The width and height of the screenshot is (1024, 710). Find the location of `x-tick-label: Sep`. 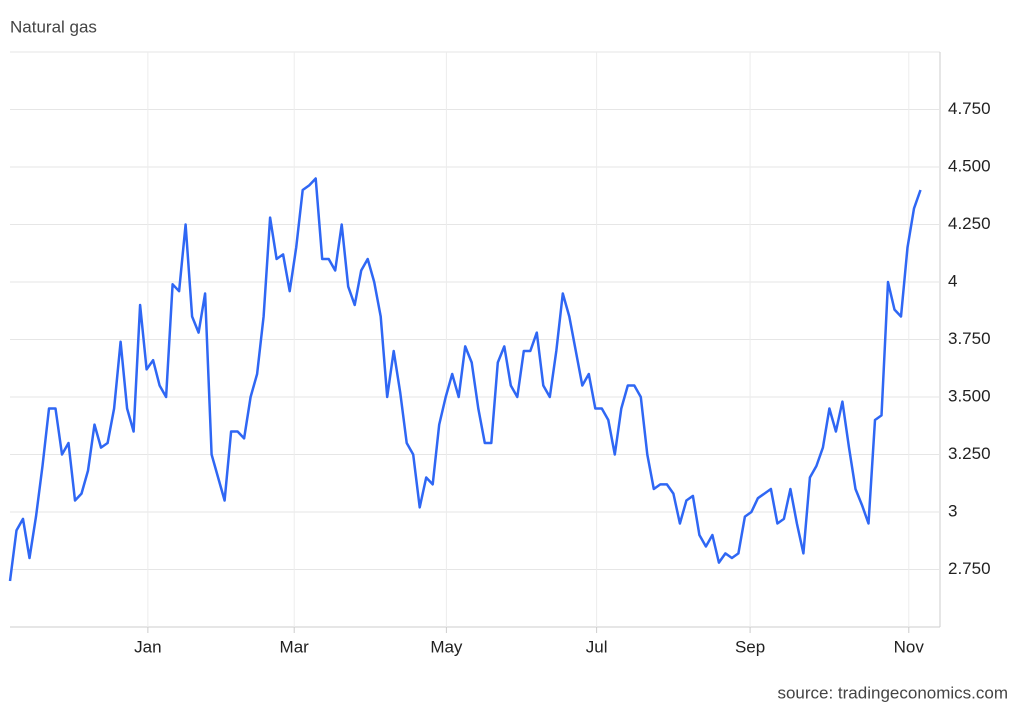

x-tick-label: Sep is located at coordinates (750, 646).